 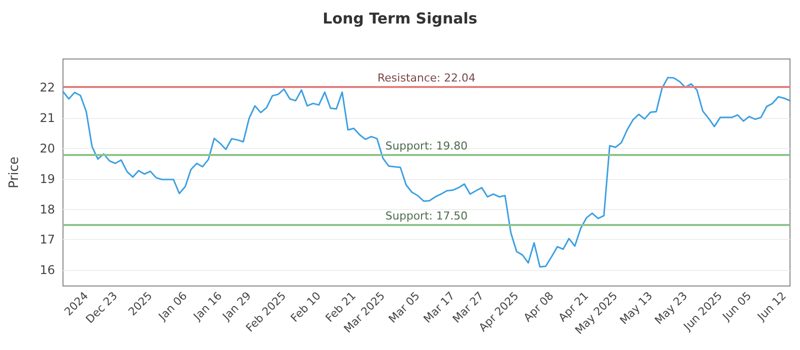 I want to click on y-tick-label: 22, so click(x=47, y=87).